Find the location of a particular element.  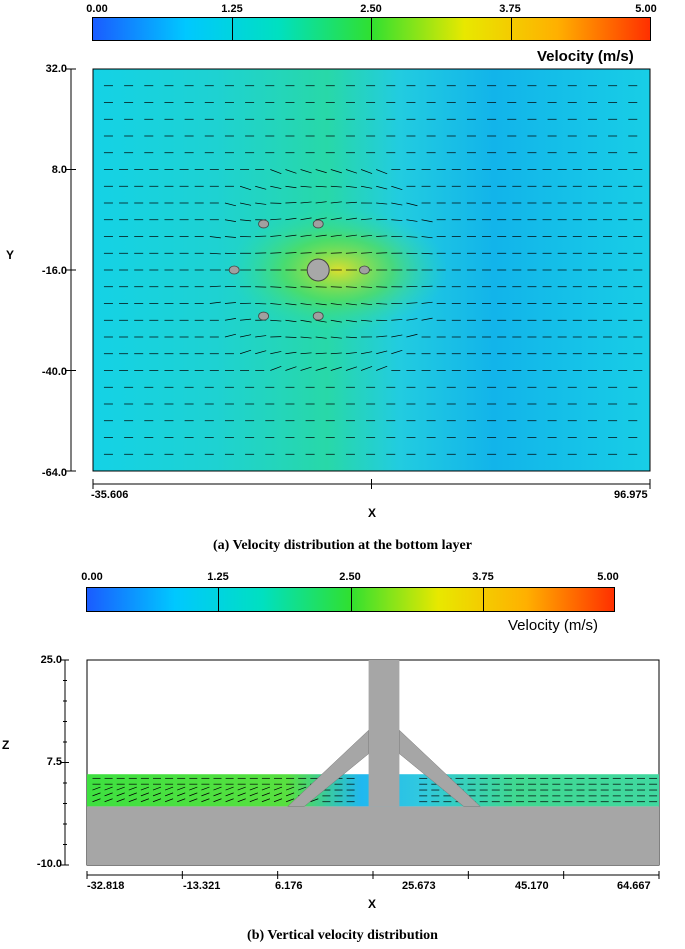

brace-left is located at coordinates (328, 768).